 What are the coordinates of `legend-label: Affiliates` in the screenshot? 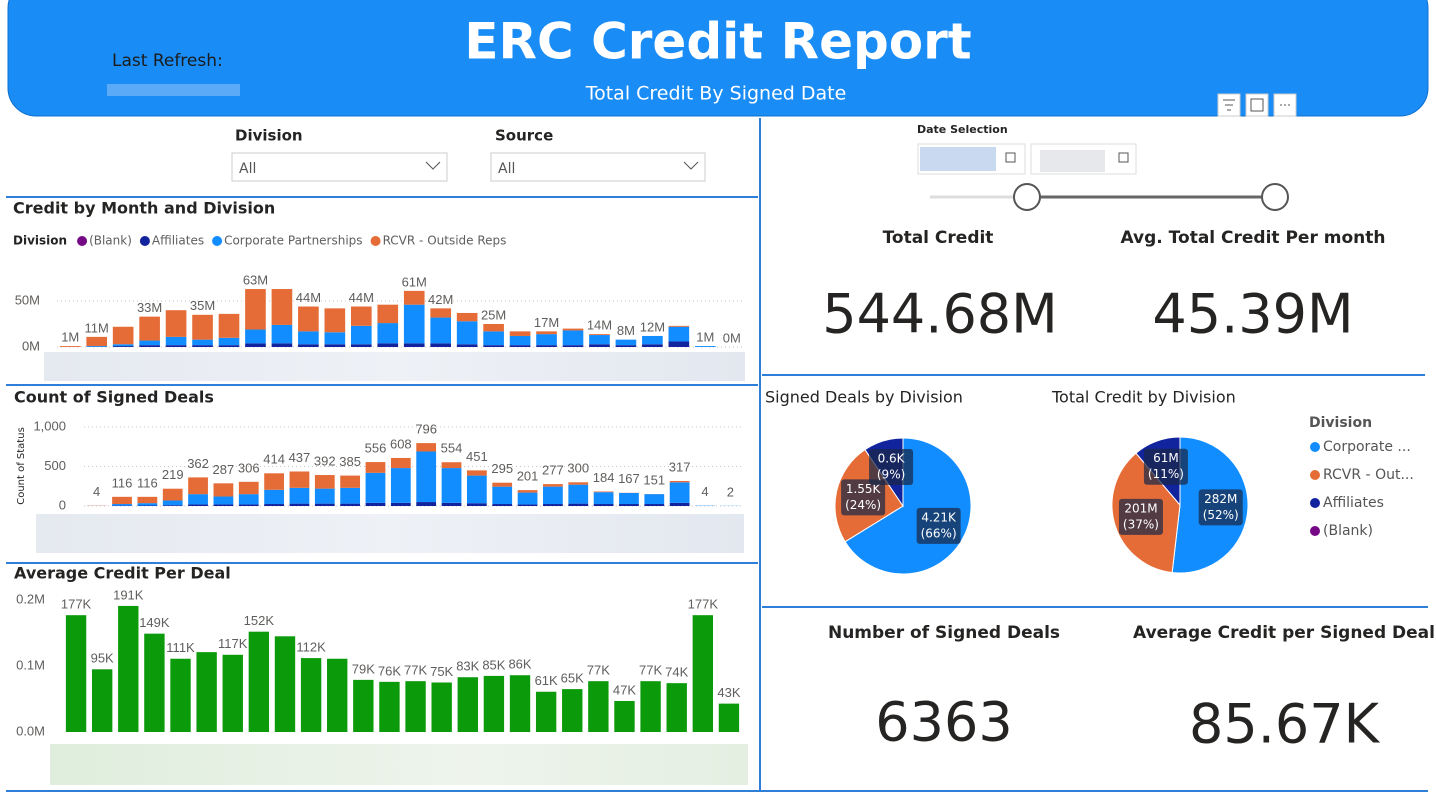 It's located at (1353, 503).